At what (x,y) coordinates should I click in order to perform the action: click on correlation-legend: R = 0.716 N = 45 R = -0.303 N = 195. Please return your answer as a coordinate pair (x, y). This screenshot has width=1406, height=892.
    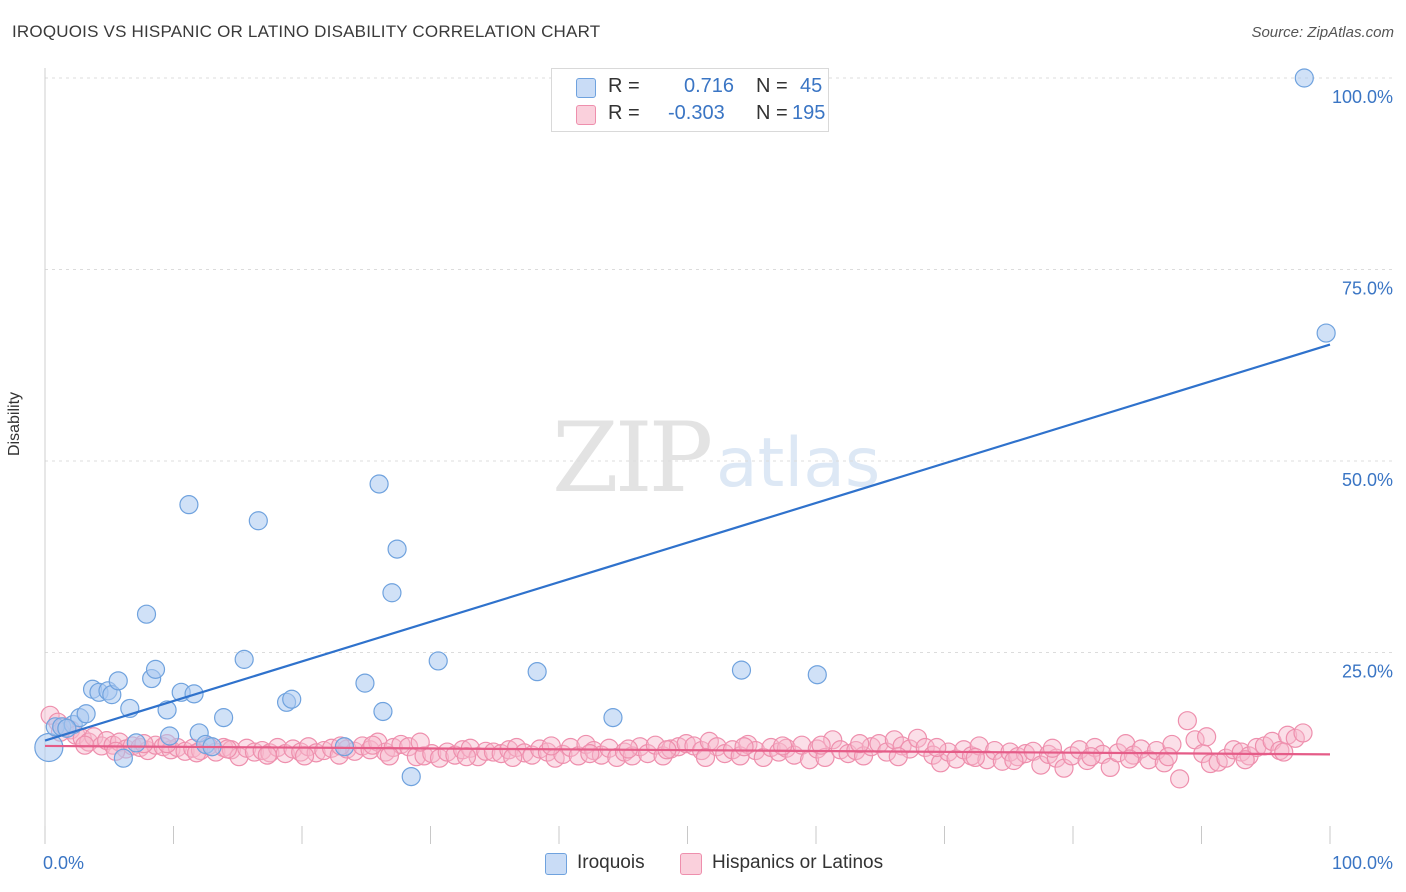
    Looking at the image, I should click on (690, 100).